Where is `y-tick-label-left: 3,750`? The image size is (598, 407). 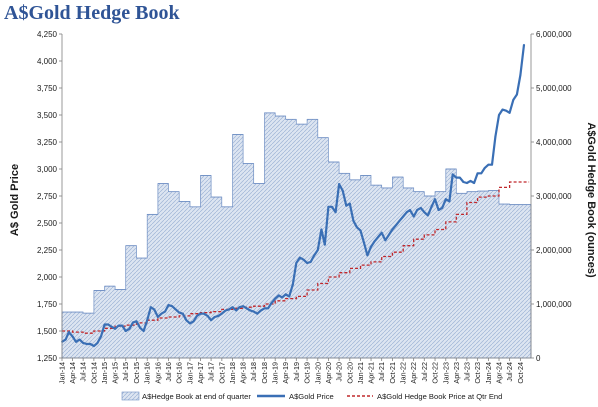 y-tick-label-left: 3,750 is located at coordinates (47, 88).